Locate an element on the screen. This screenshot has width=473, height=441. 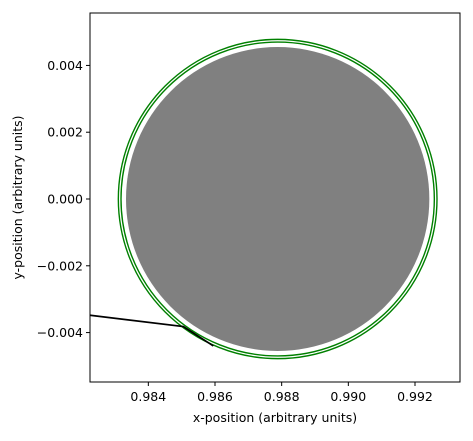
x-tick-label: 0.992 is located at coordinates (415, 396).